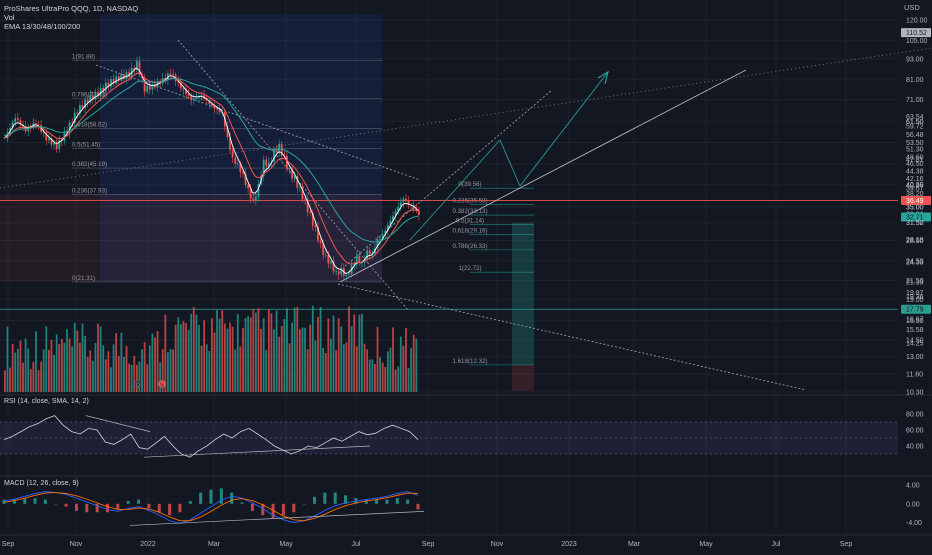  Describe the element at coordinates (162, 385) in the screenshot. I see `event-marker-label: S` at that location.